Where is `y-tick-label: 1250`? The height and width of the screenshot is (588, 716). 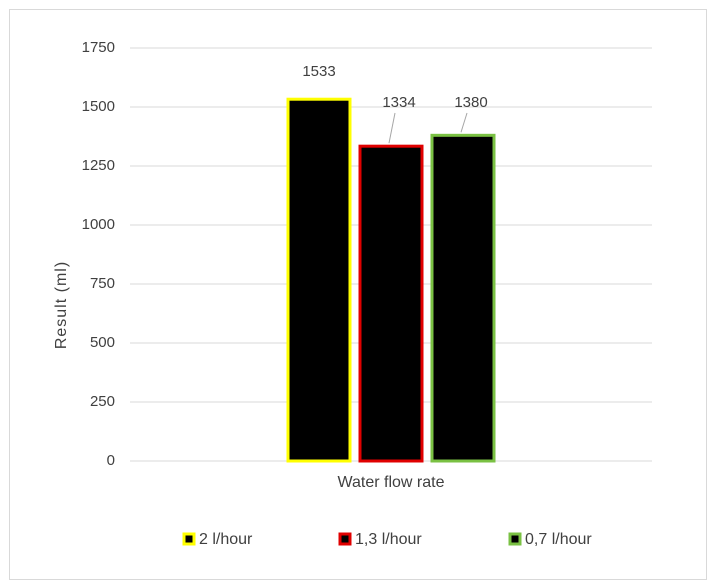 y-tick-label: 1250 is located at coordinates (98, 165).